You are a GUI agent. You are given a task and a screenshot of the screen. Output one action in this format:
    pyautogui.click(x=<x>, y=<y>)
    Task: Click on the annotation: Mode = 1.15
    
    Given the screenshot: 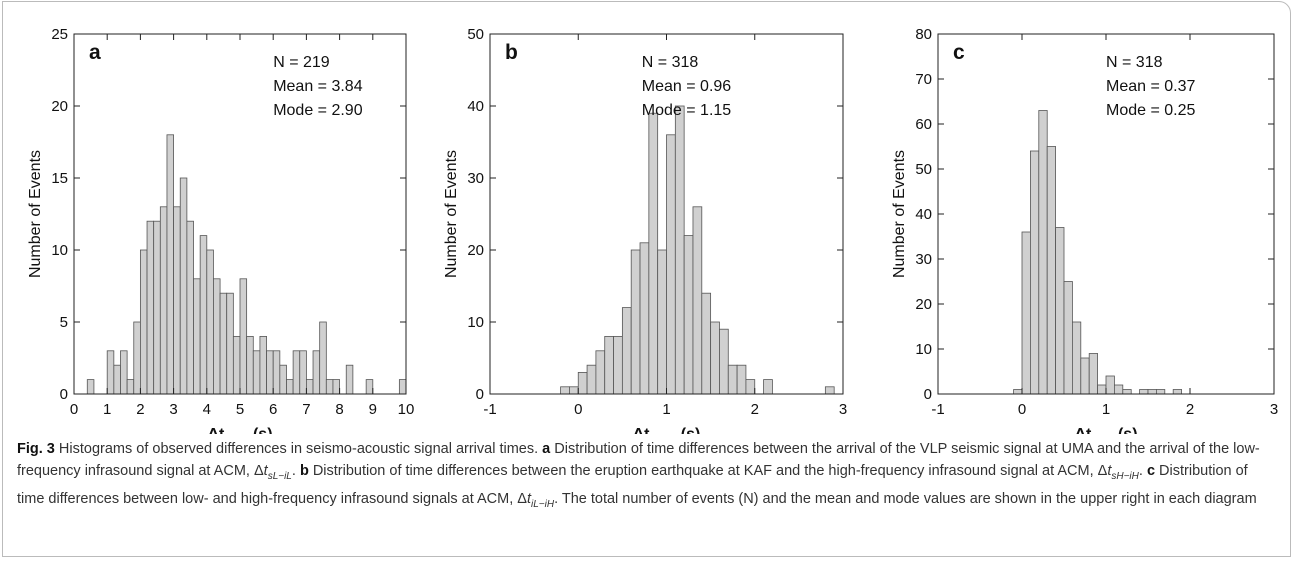 What is the action you would take?
    pyautogui.click(x=687, y=110)
    